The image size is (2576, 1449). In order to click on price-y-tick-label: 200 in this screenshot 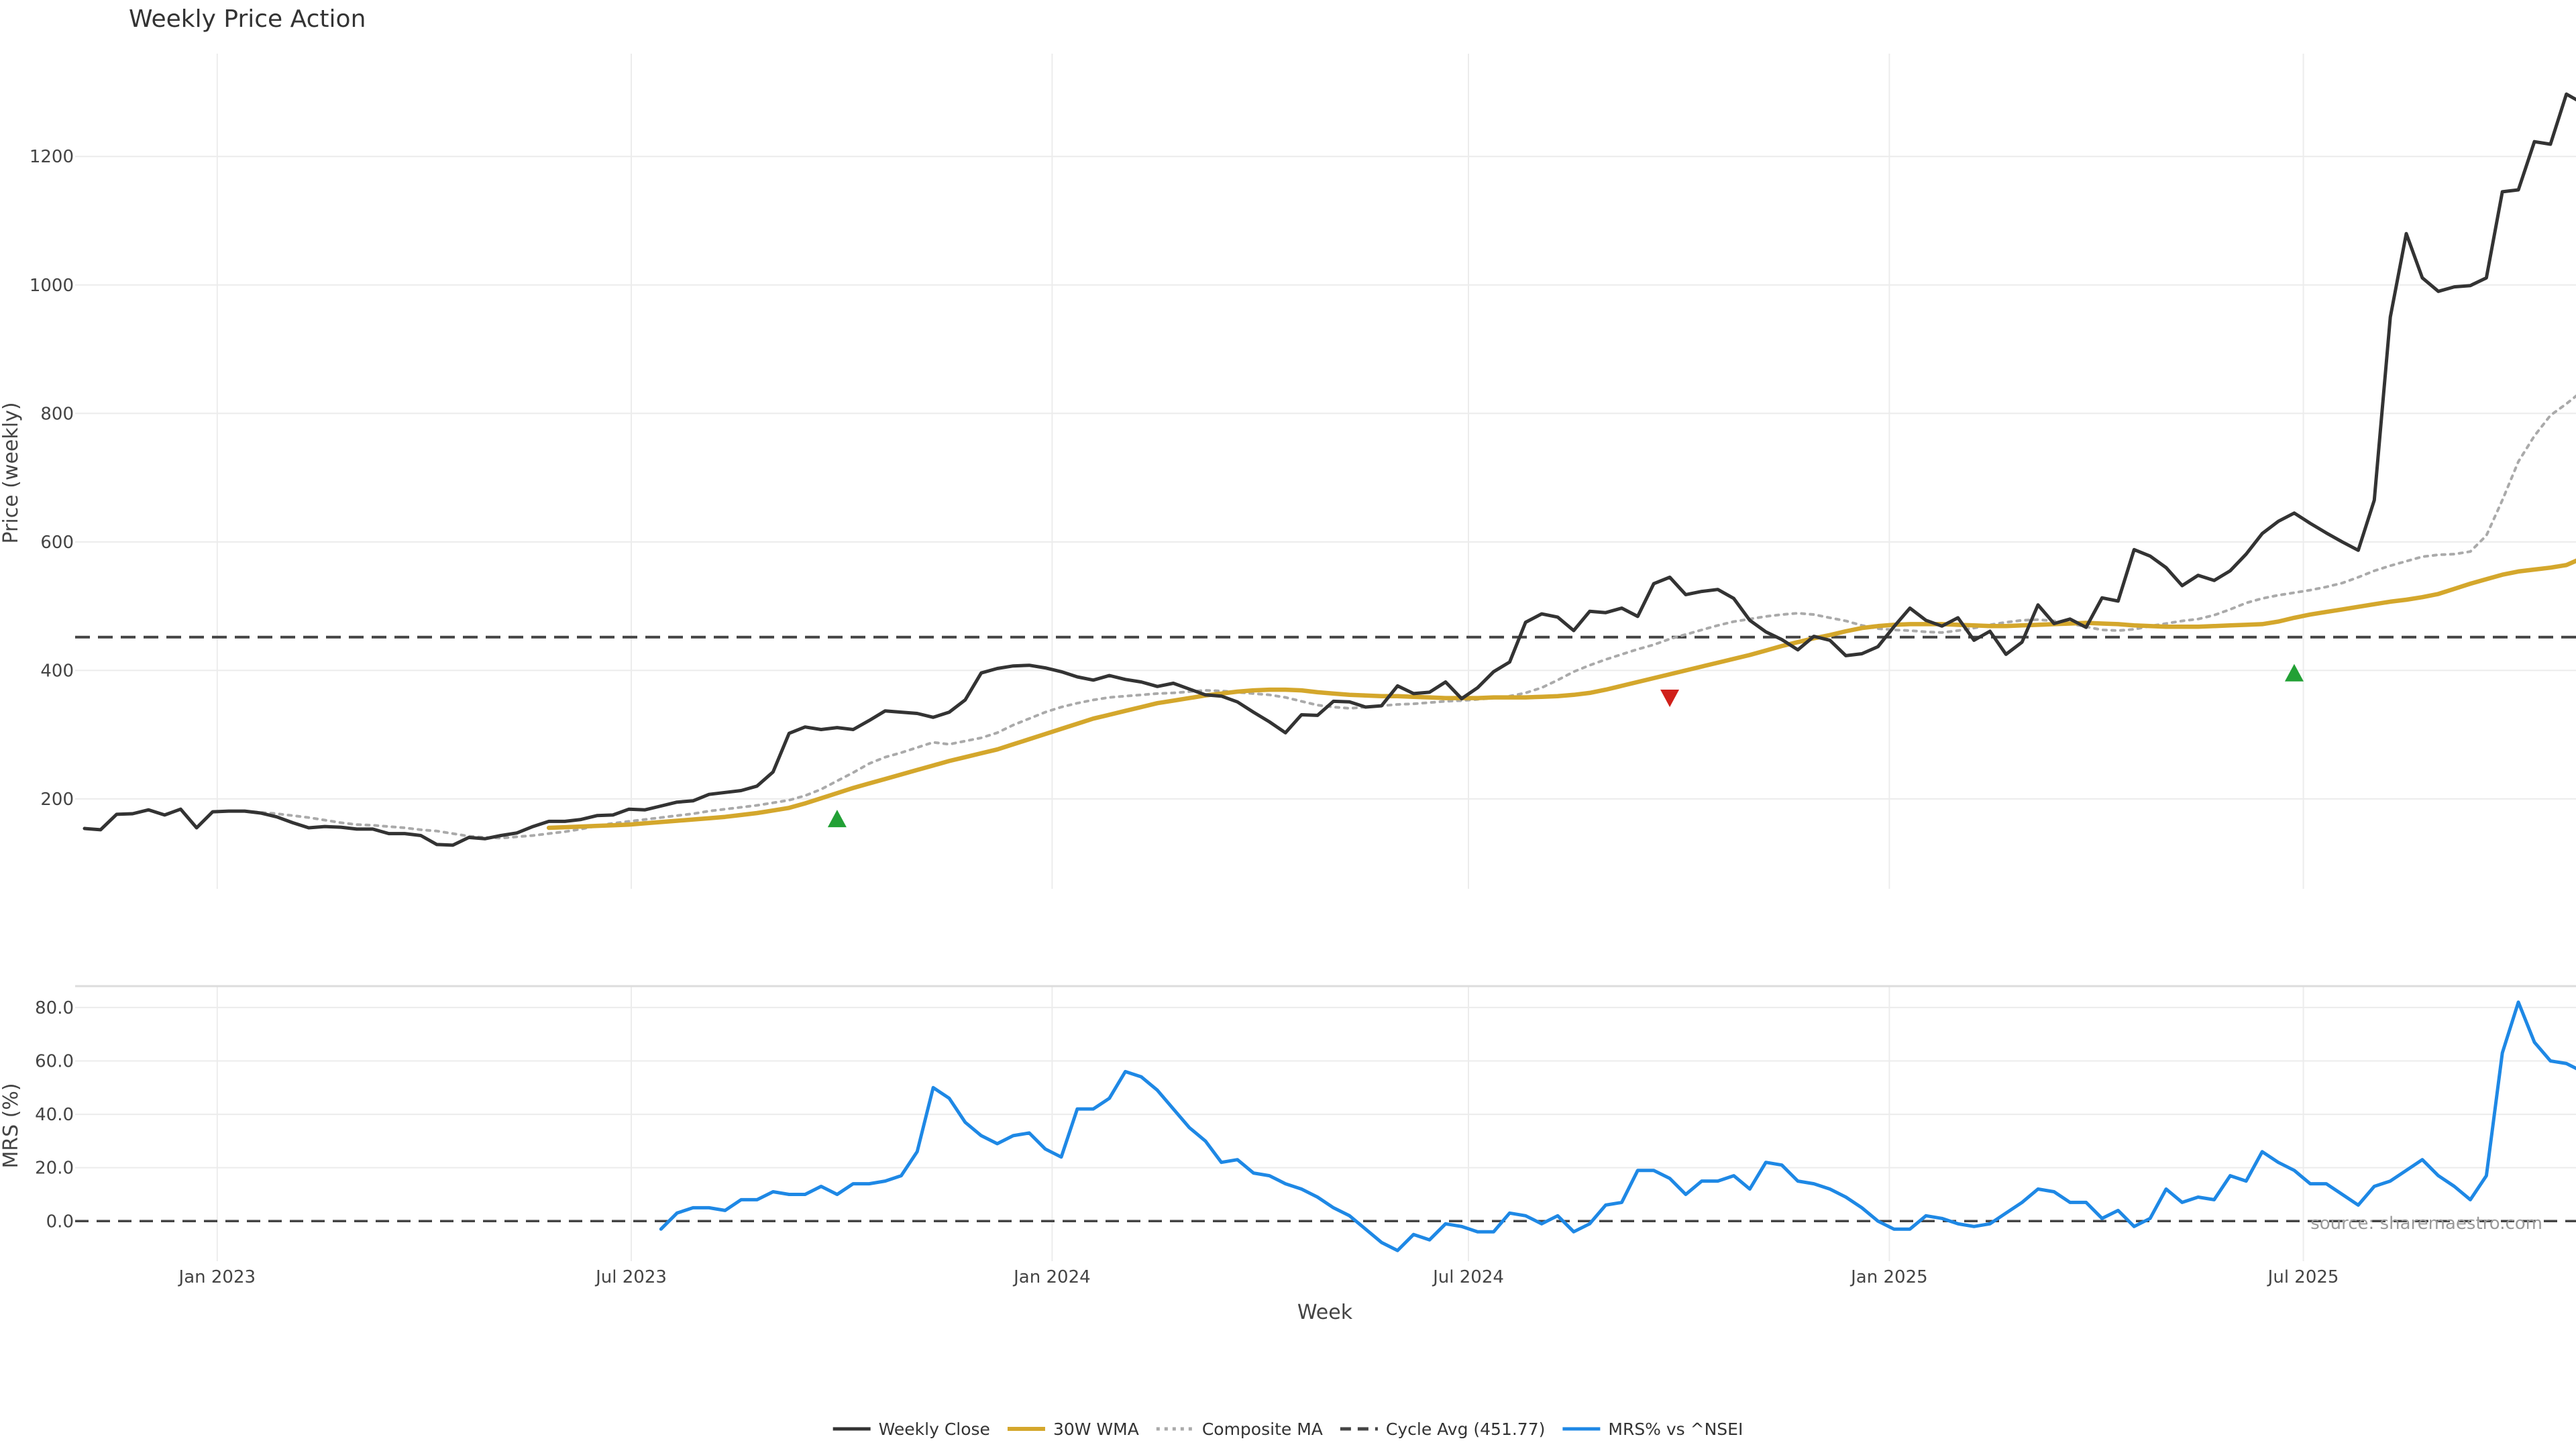, I will do `click(57, 800)`.